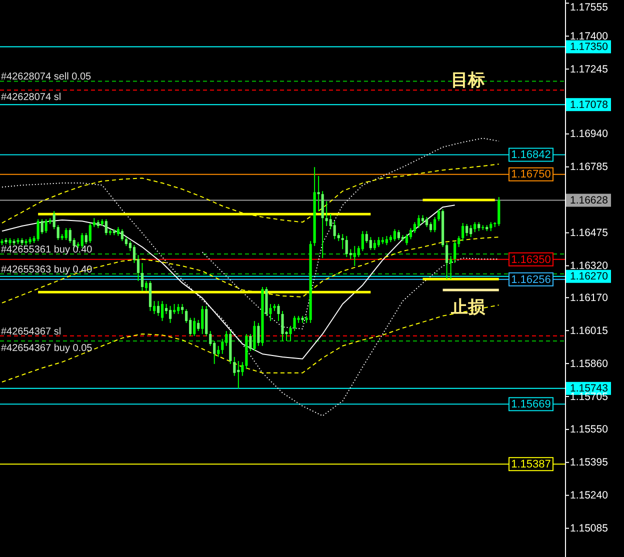 The image size is (624, 557). I want to click on ref-line-label: #42655363 buy 0.40, so click(47, 270).